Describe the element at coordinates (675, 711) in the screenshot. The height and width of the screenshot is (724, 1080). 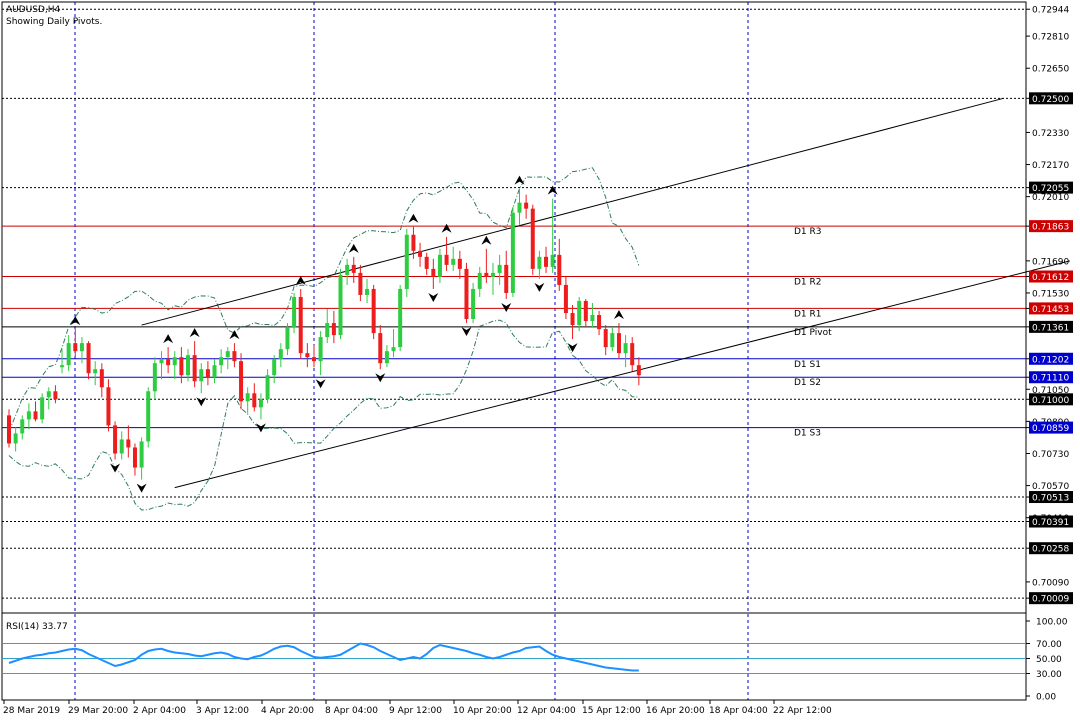
I see `time-tick-label: 16 Apr 20:00` at that location.